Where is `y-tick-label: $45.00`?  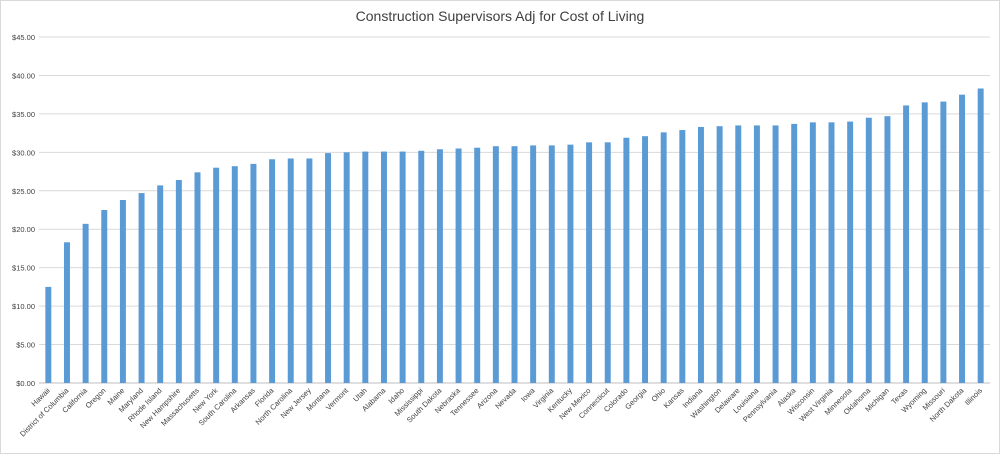 y-tick-label: $45.00 is located at coordinates (23, 37).